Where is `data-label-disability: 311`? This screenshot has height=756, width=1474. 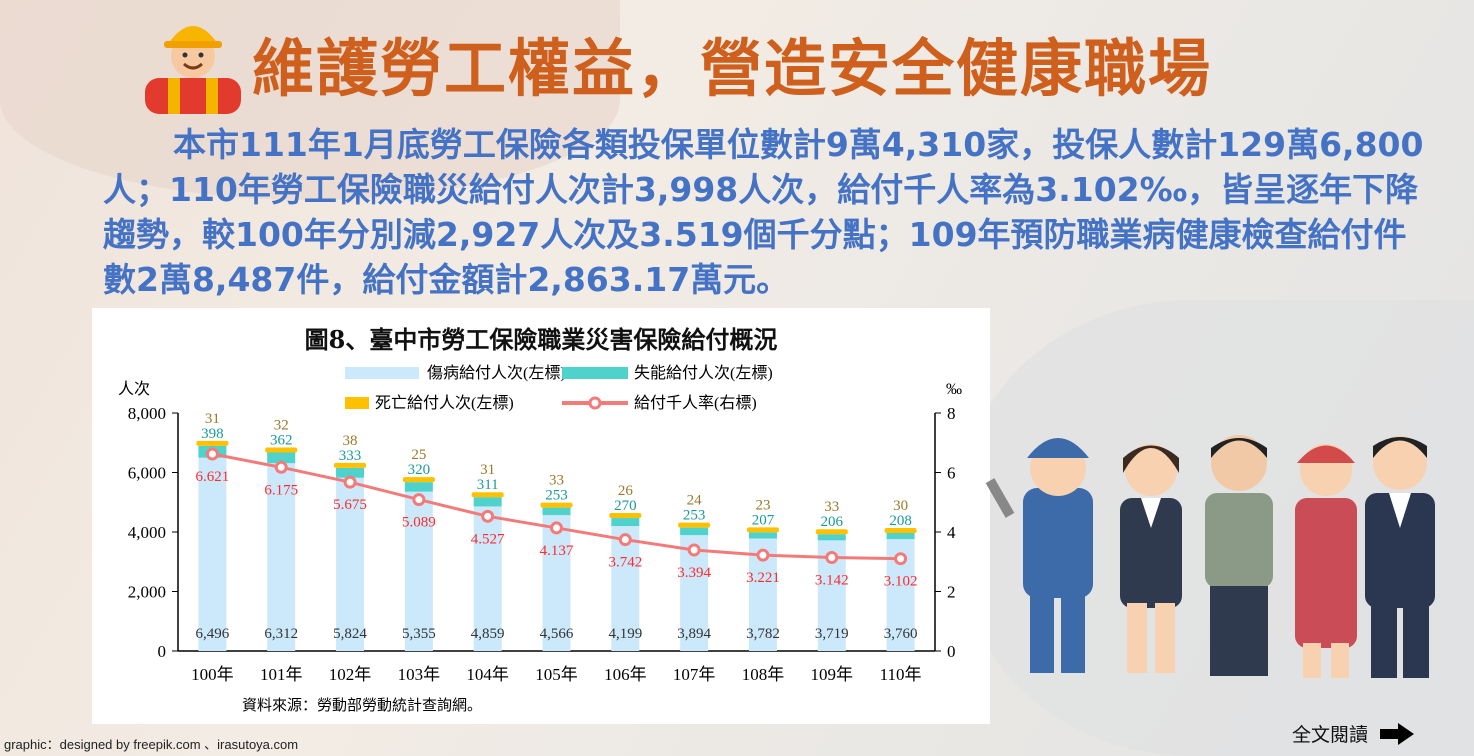 data-label-disability: 311 is located at coordinates (488, 485).